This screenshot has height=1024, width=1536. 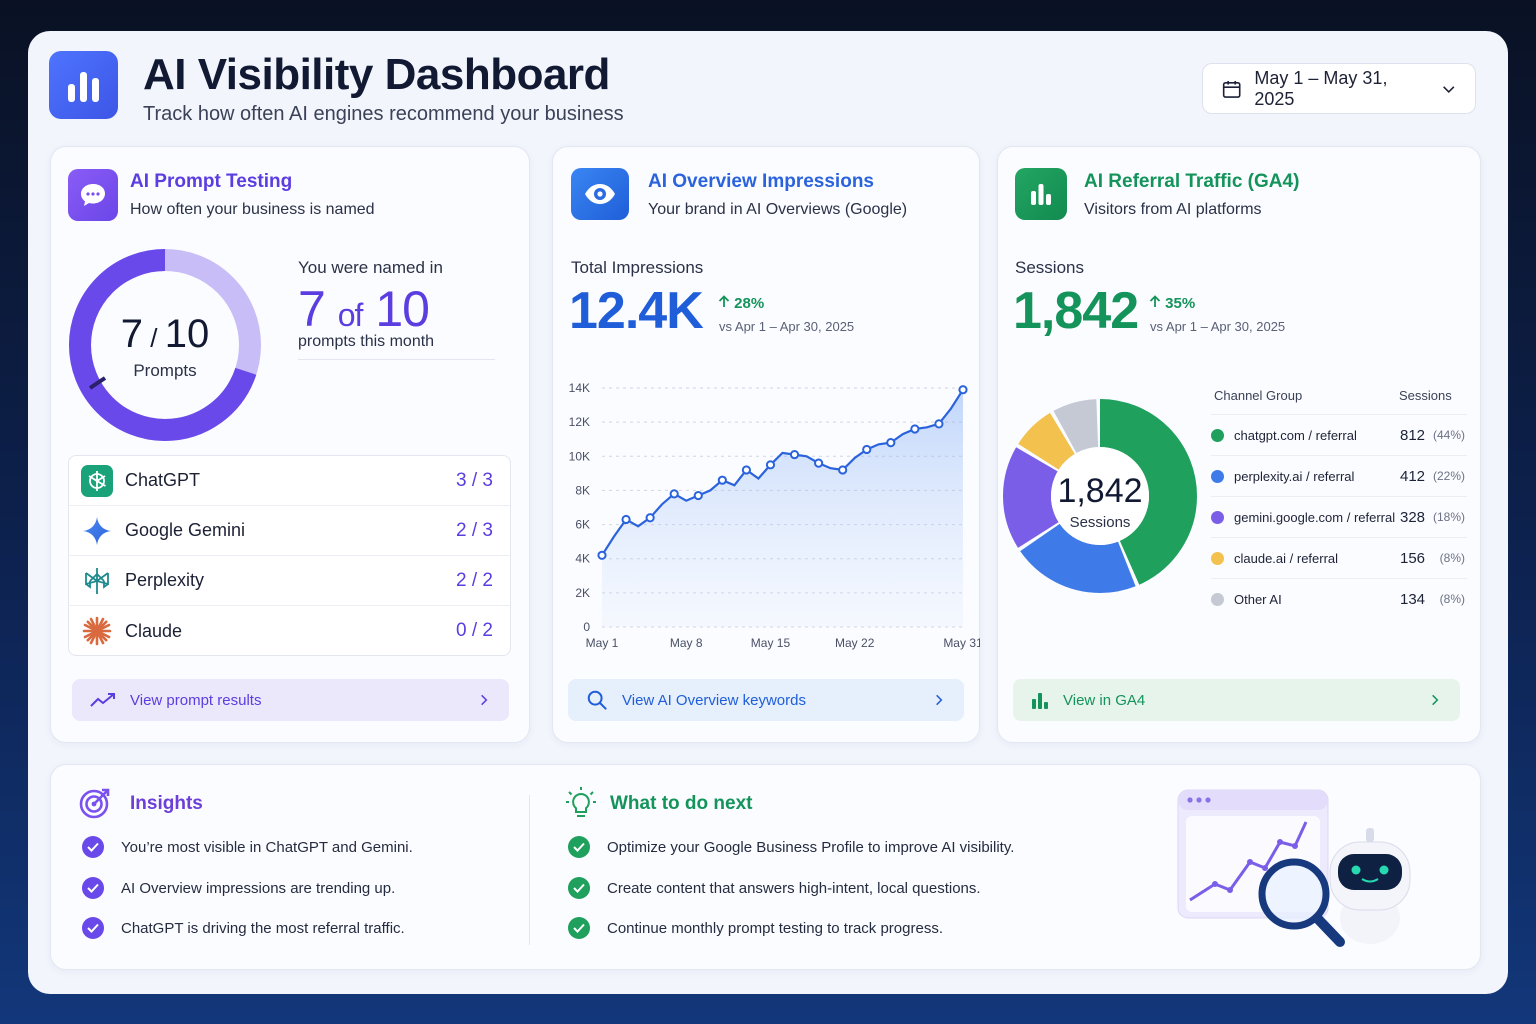 What do you see at coordinates (97, 581) in the screenshot?
I see `perplexity-icon` at bounding box center [97, 581].